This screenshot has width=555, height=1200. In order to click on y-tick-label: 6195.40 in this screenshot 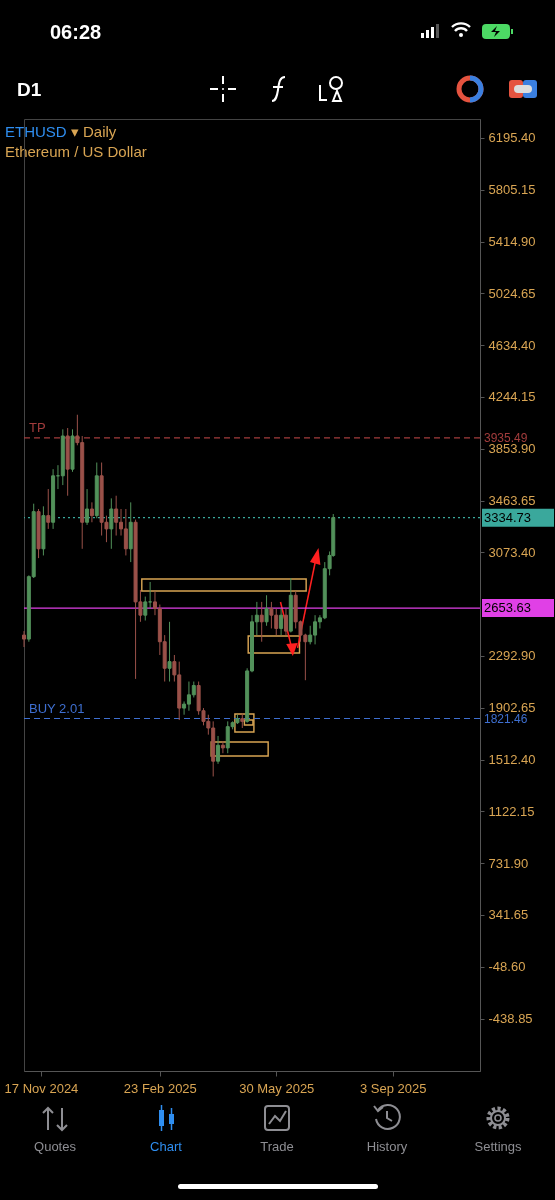, I will do `click(512, 138)`.